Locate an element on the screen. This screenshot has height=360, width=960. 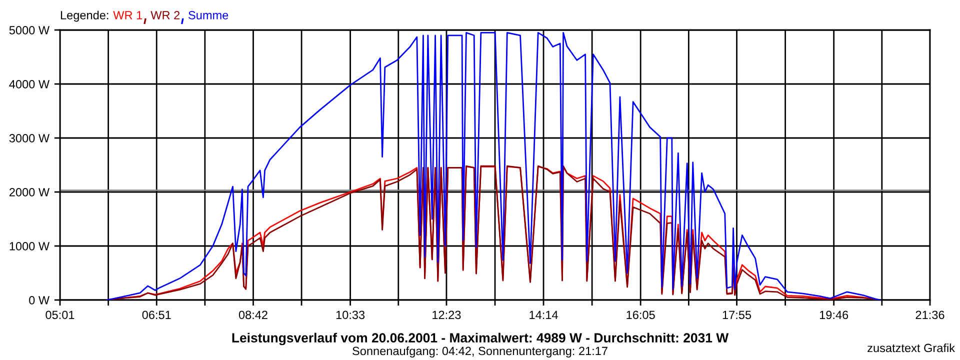
x-tick-label: 19:46 is located at coordinates (834, 315).